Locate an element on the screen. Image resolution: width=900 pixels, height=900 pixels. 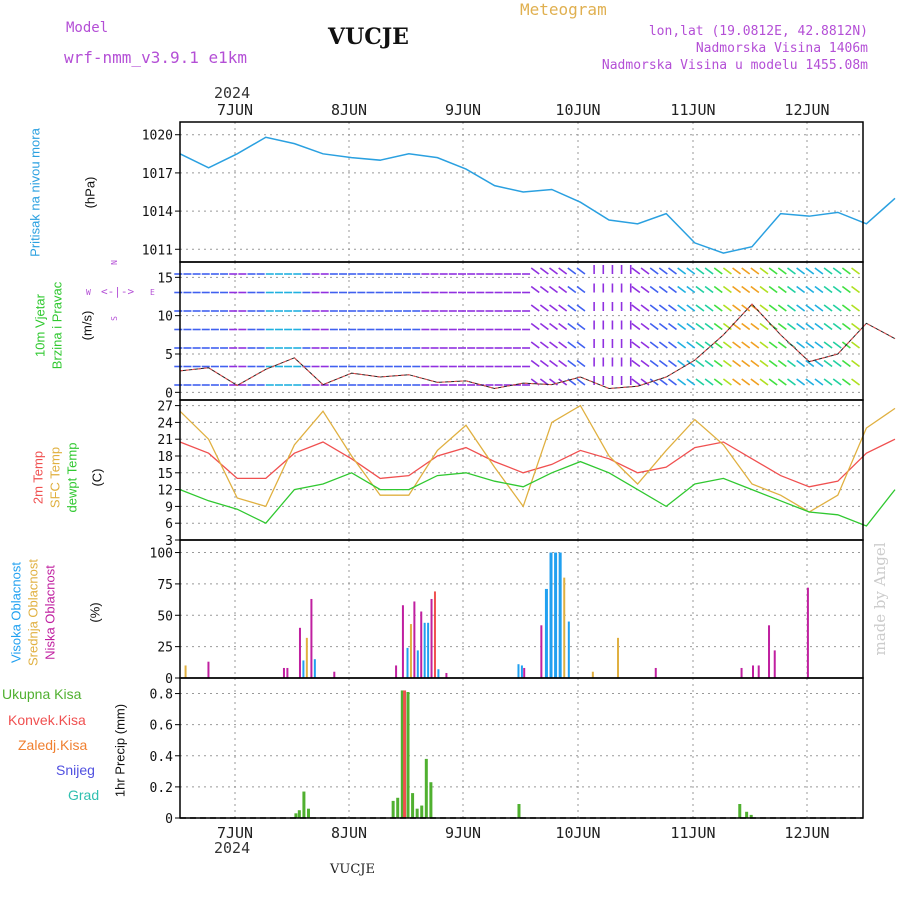
precip-frz-label: Zaledj.Kisa is located at coordinates (53, 745).